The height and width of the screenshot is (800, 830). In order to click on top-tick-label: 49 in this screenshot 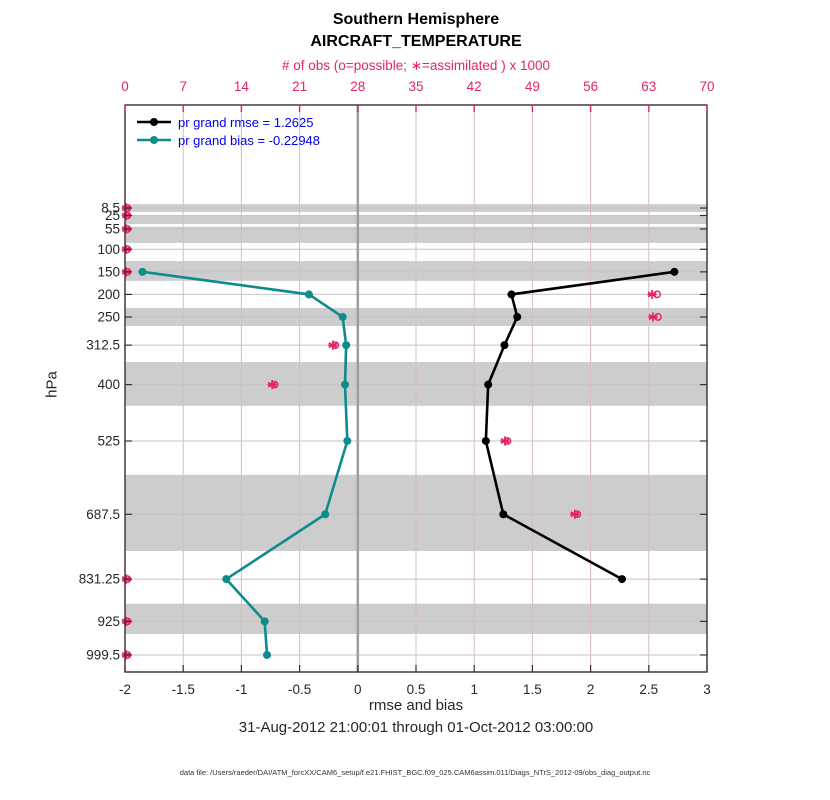, I will do `click(532, 86)`.